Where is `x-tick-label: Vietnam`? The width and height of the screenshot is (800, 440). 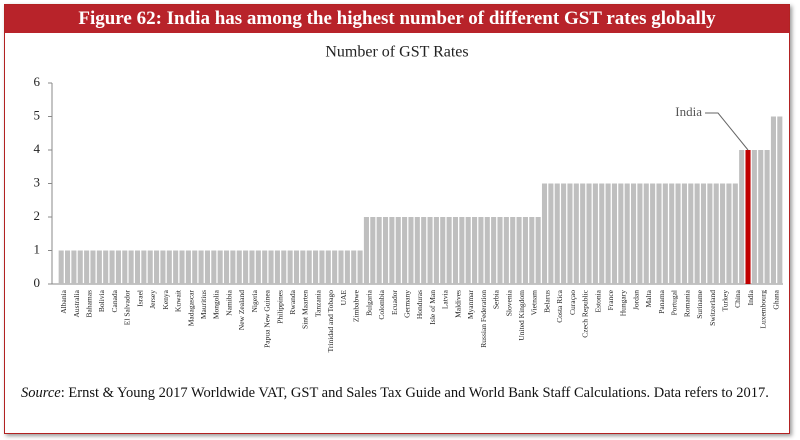
x-tick-label: Vietnam is located at coordinates (534, 303).